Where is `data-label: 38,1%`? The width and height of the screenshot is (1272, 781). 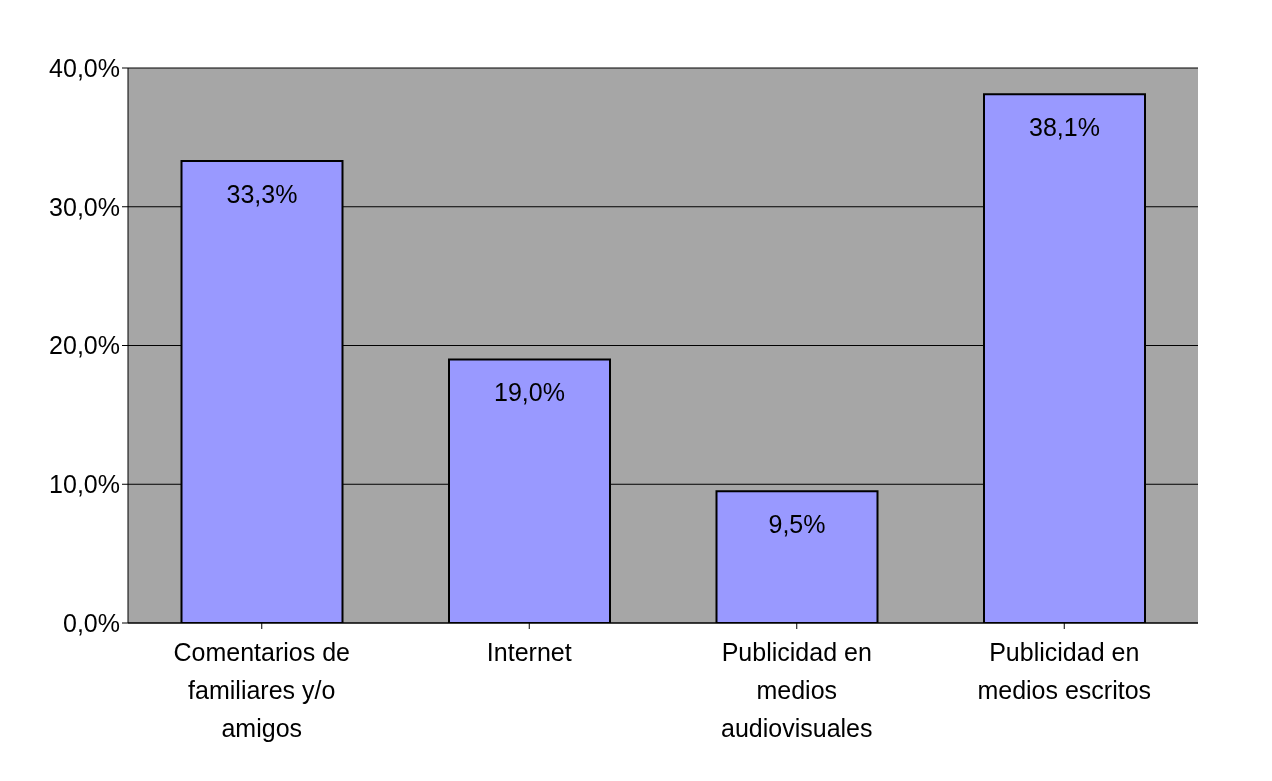 data-label: 38,1% is located at coordinates (1064, 127).